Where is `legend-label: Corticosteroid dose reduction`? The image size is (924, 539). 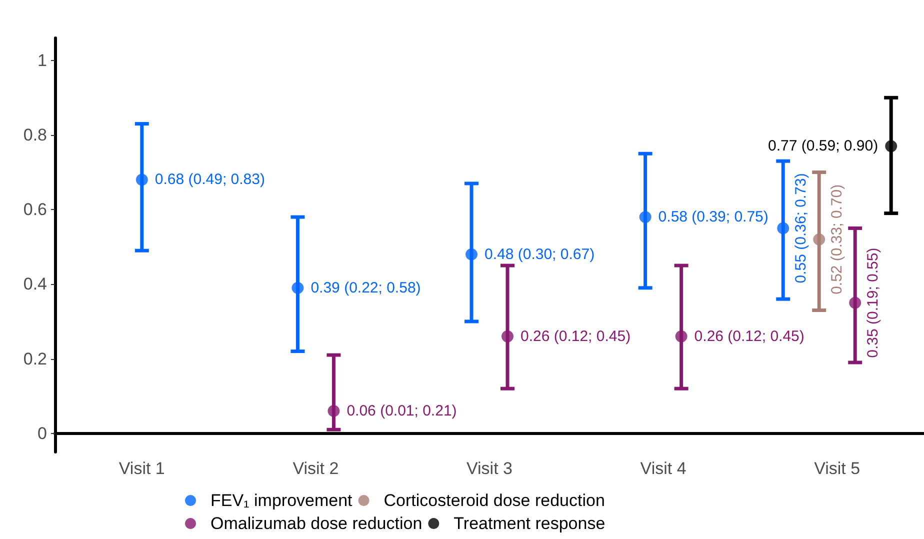
legend-label: Corticosteroid dose reduction is located at coordinates (494, 500).